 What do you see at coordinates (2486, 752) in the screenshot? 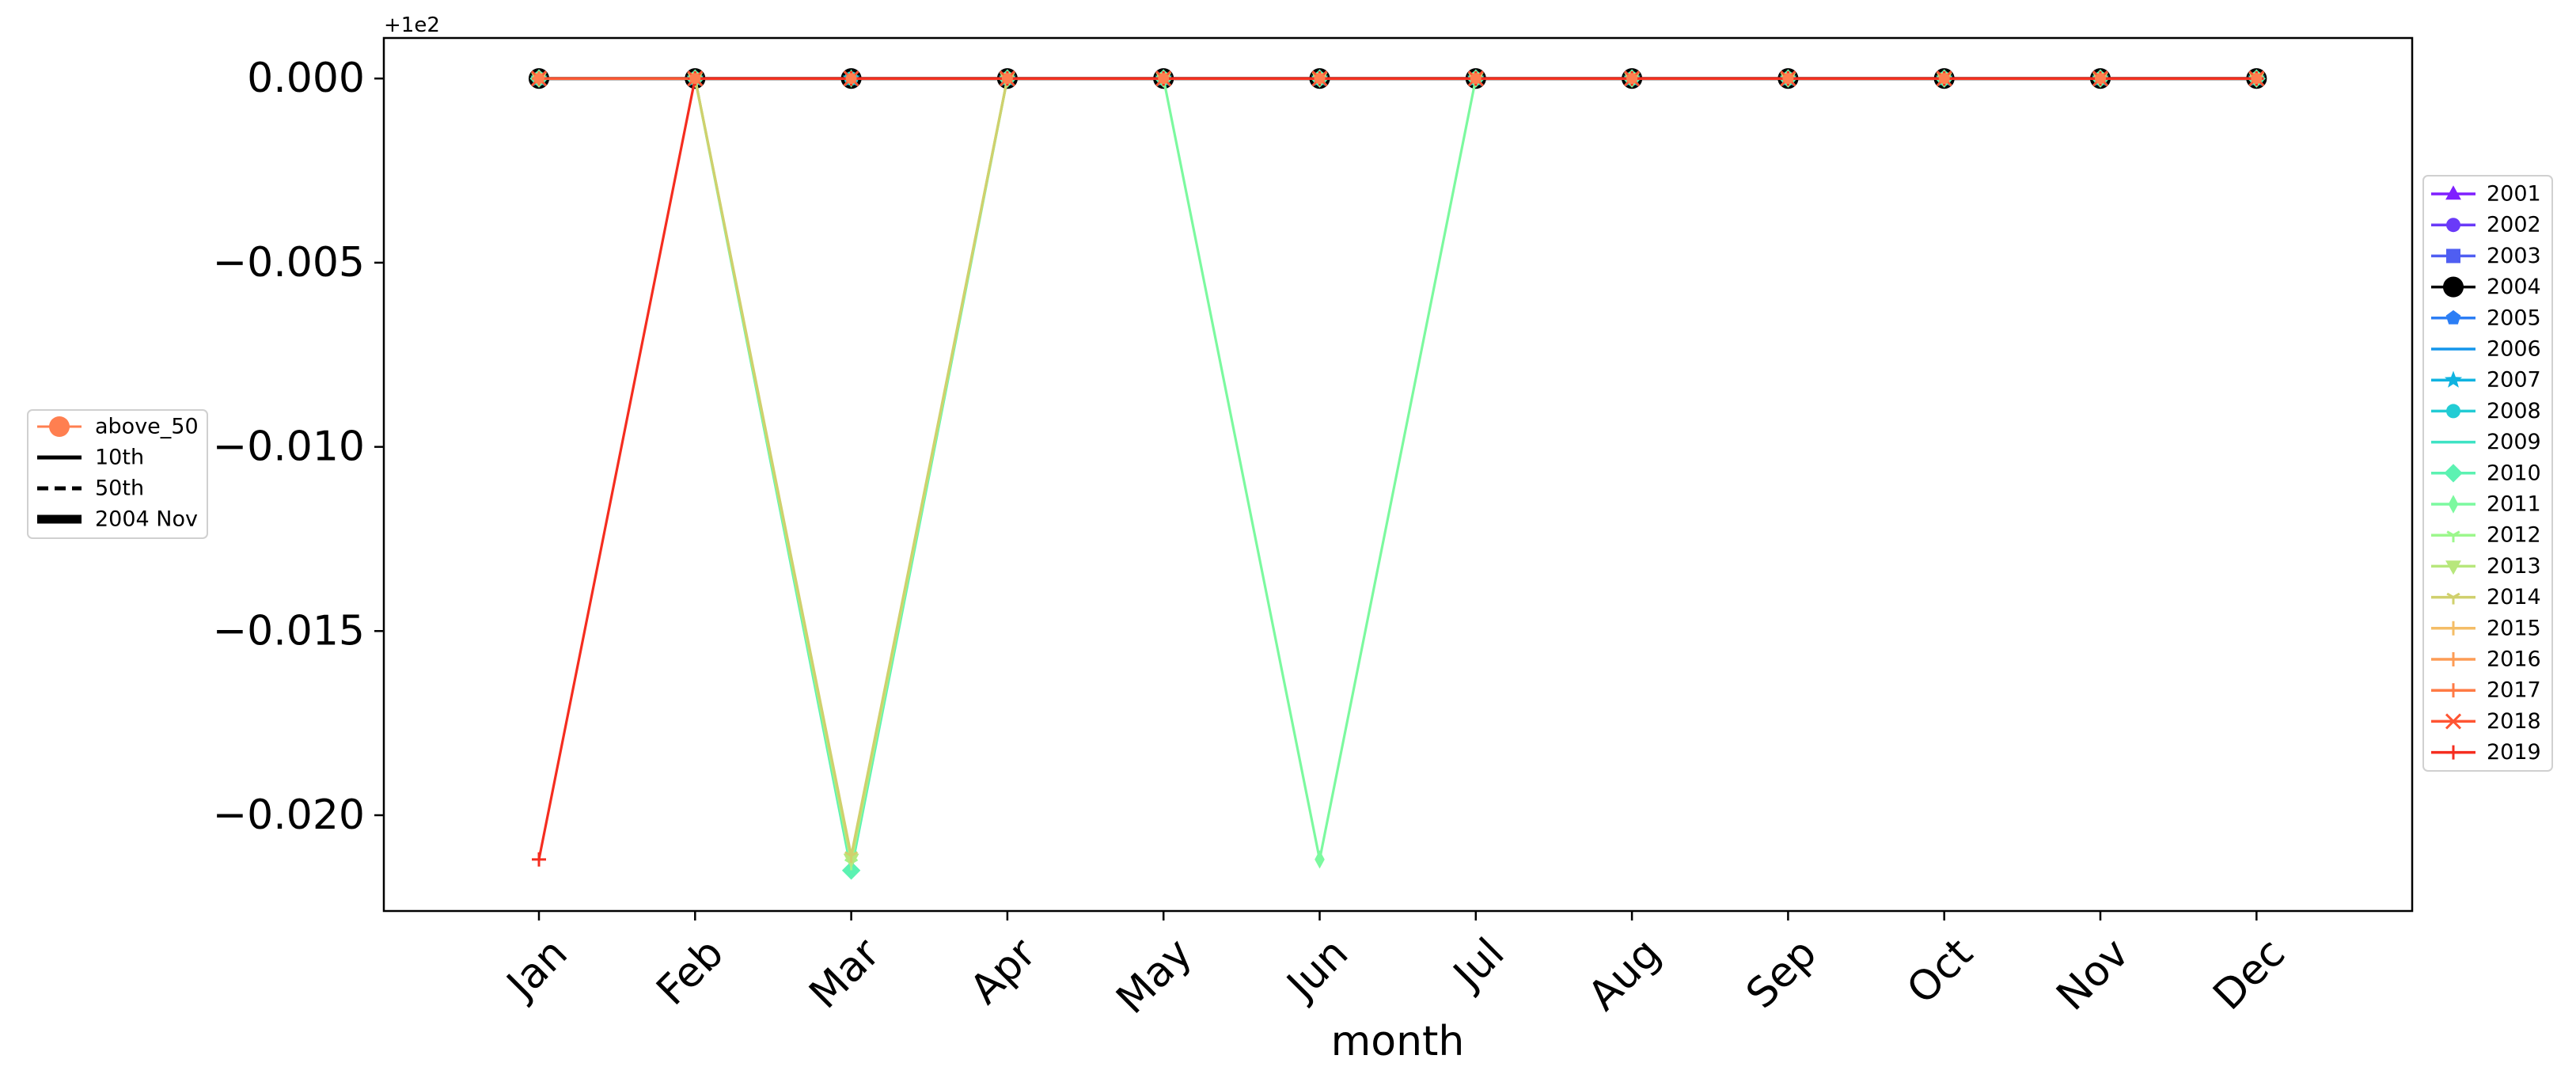
I see `legend-right-entry-2019: 2019` at bounding box center [2486, 752].